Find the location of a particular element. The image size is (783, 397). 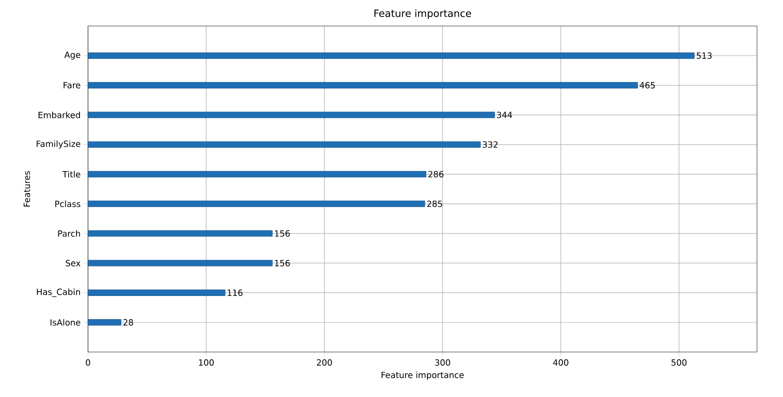

data-label: 465 is located at coordinates (647, 85).